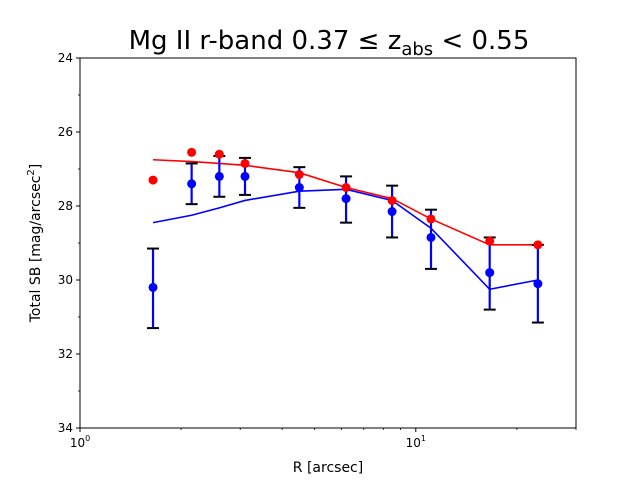 This screenshot has height=480, width=640. I want to click on y-axis-label-tail: ], so click(36, 166).